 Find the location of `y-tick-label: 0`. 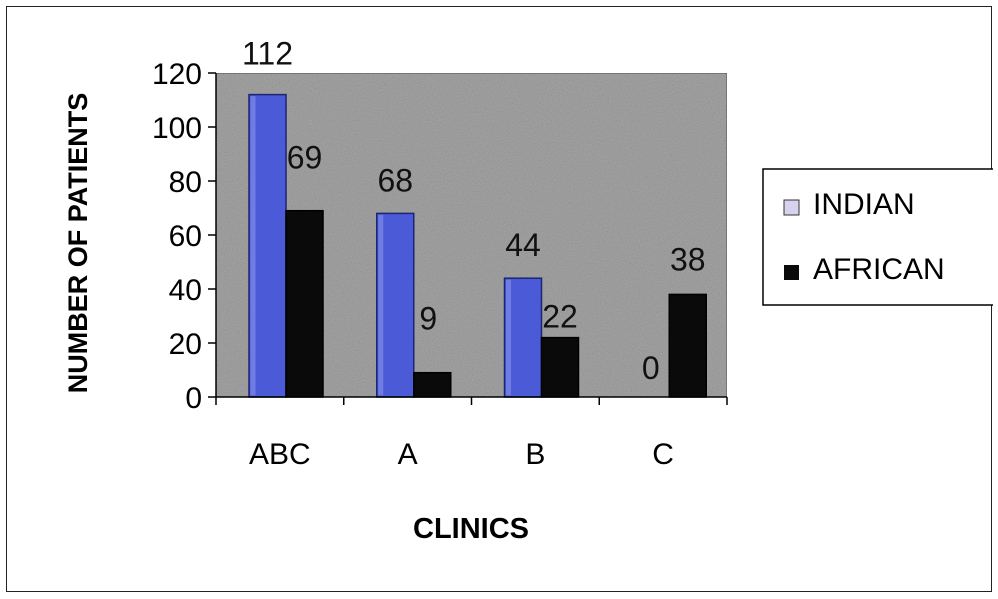

y-tick-label: 0 is located at coordinates (193, 398).